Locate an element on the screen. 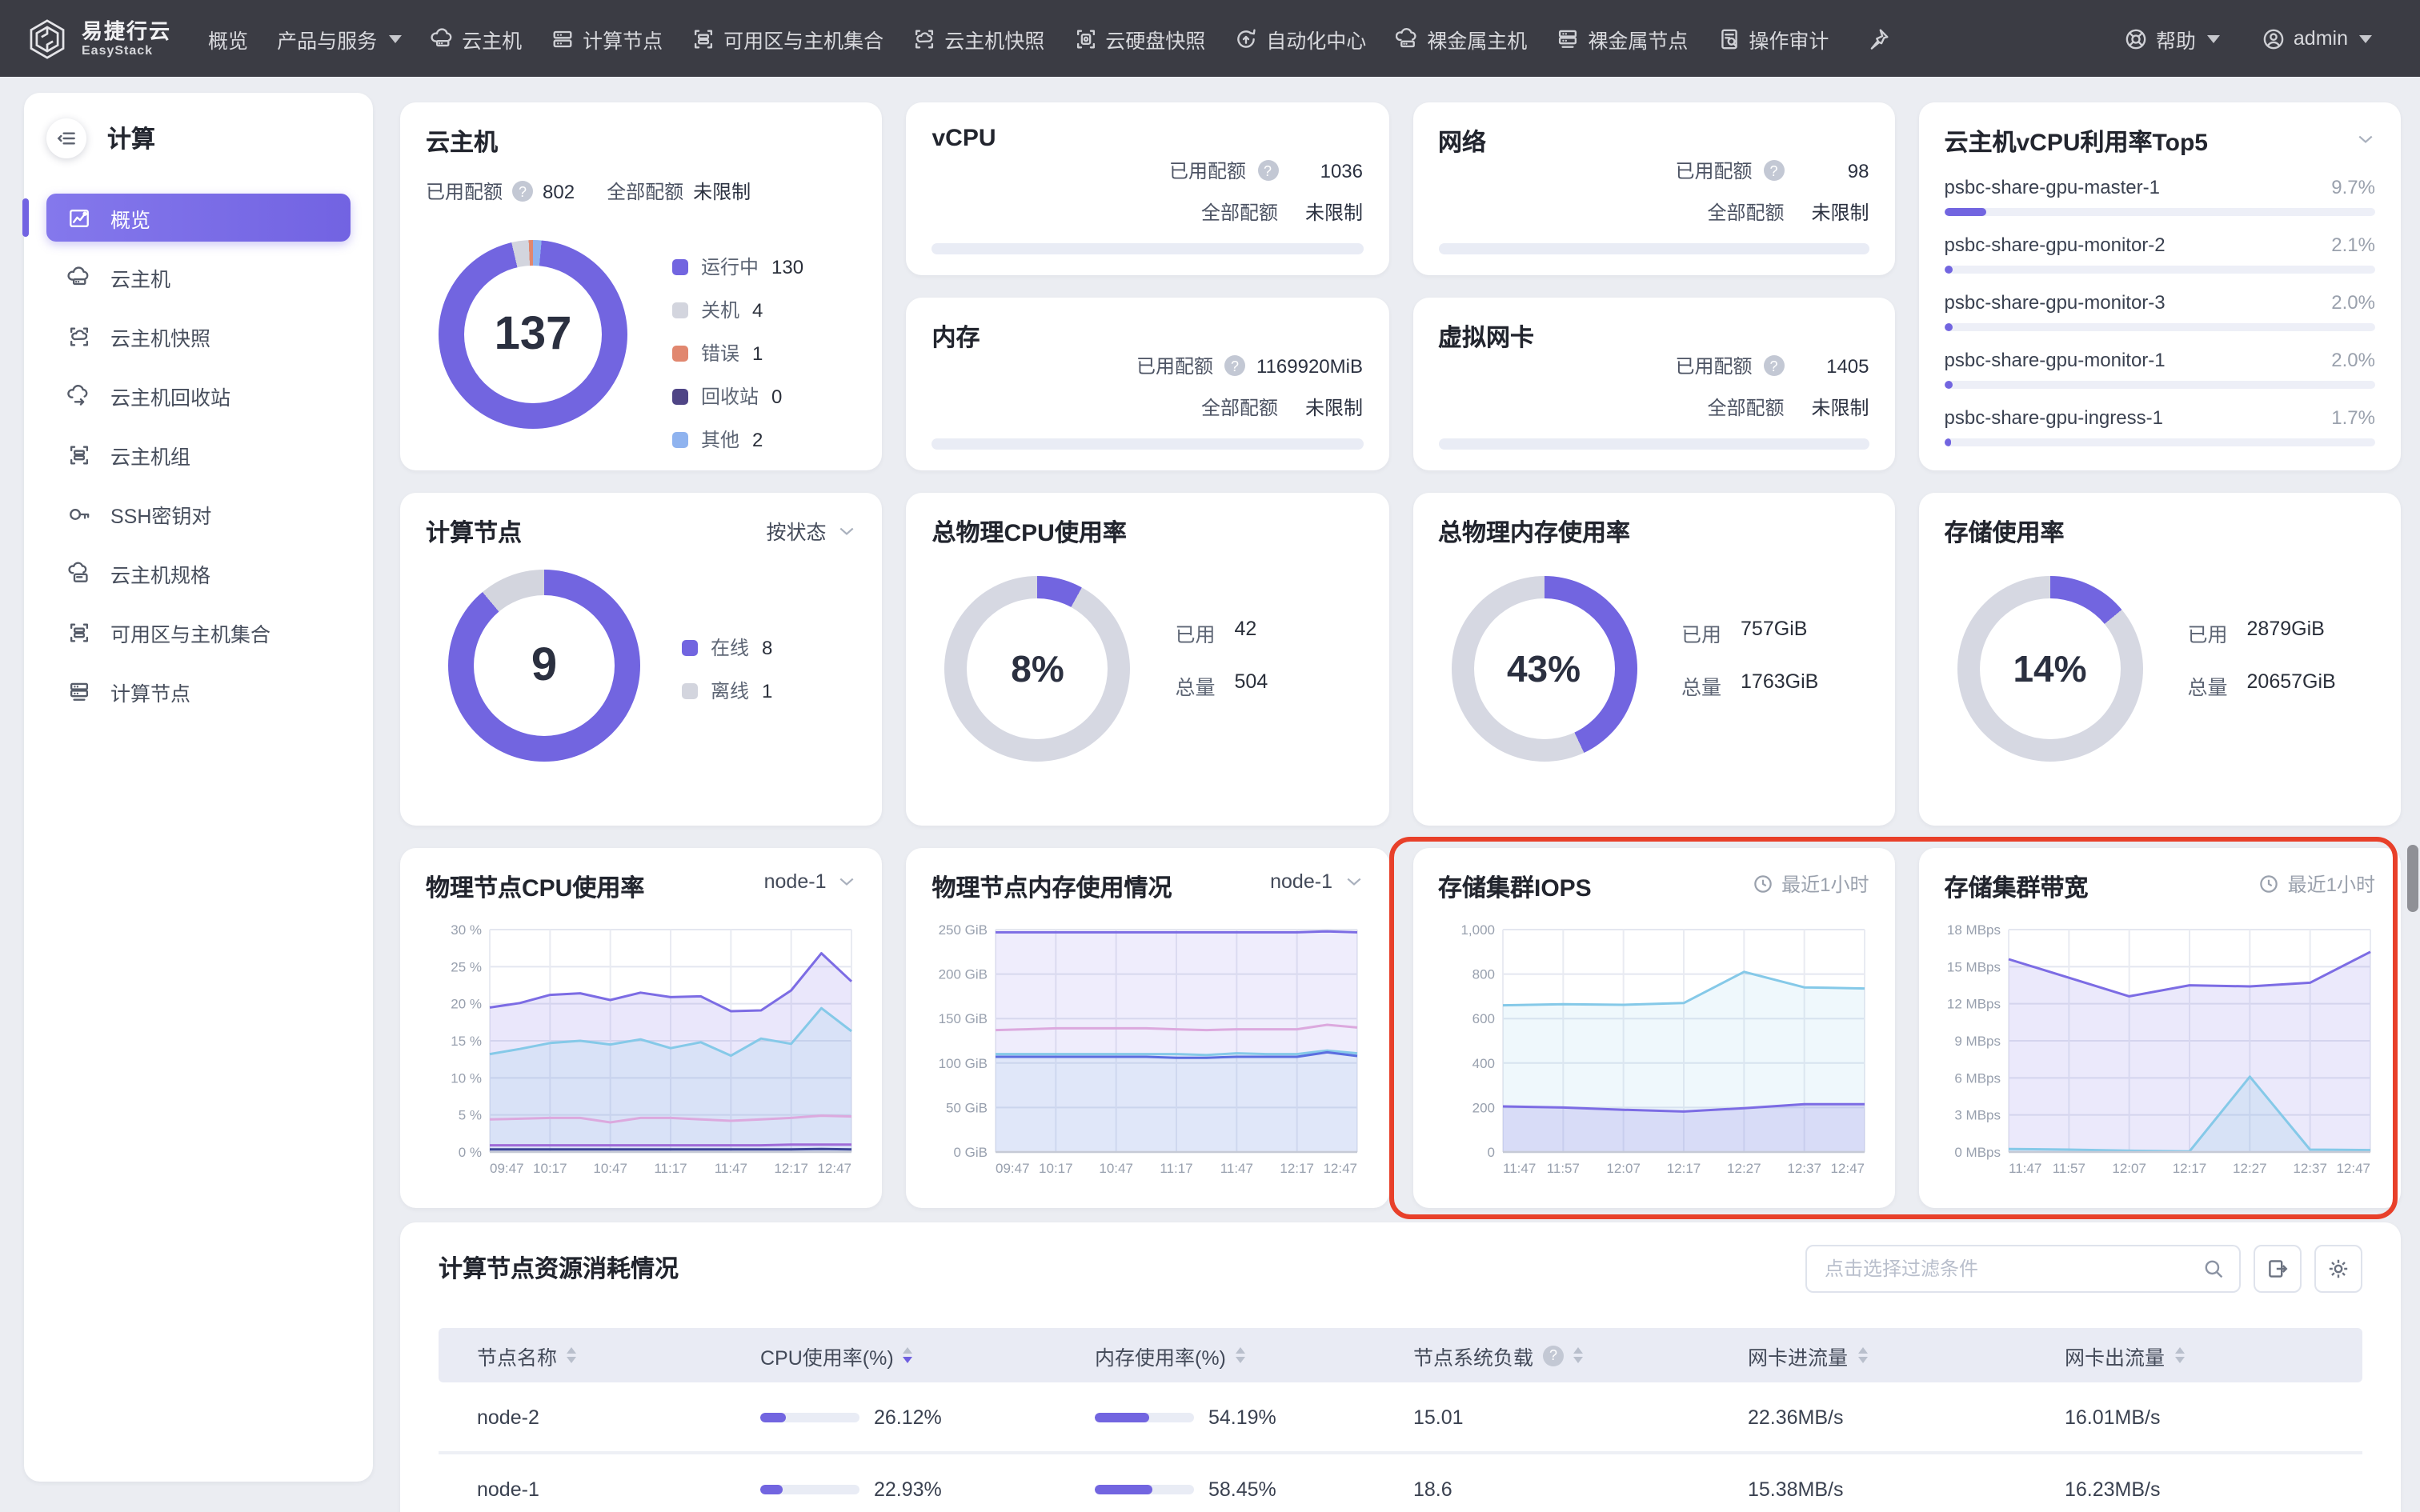 The width and height of the screenshot is (2420, 1512). sidebar-item-2: 云主机快照 is located at coordinates (198, 336).